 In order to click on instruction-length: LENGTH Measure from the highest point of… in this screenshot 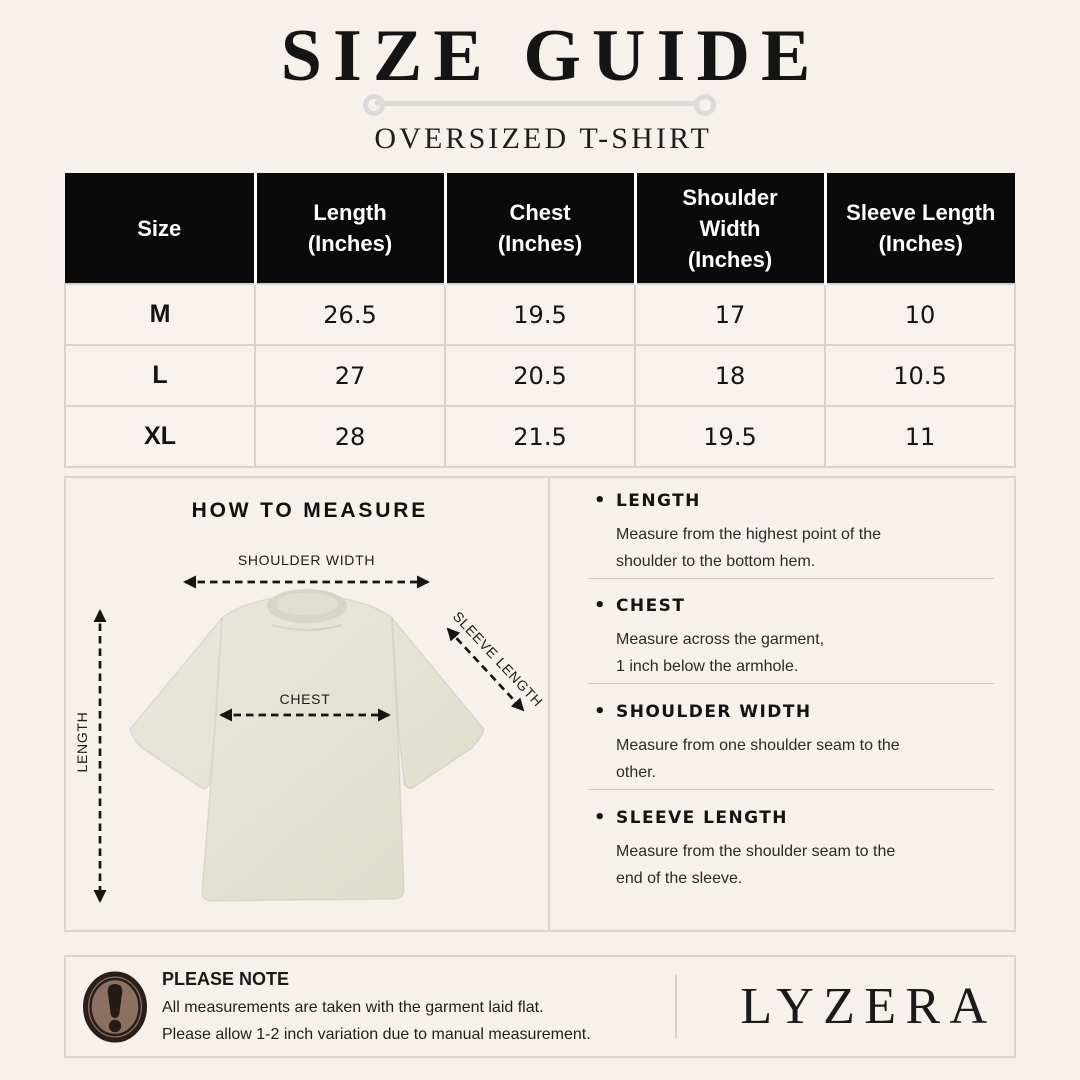, I will do `click(791, 528)`.